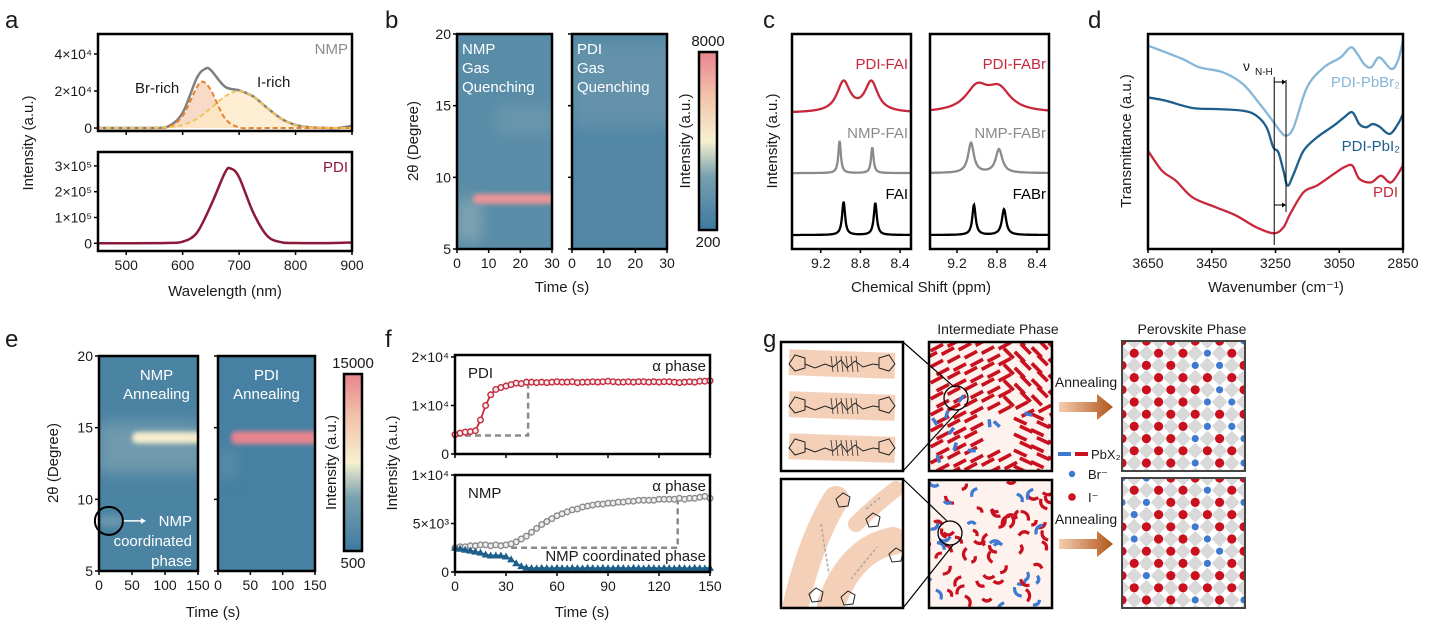 This screenshot has height=631, width=1429. Describe the element at coordinates (710, 586) in the screenshot. I see `x-tick-label: 150` at that location.